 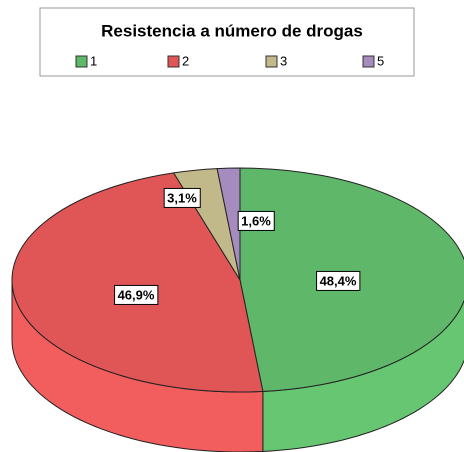 What do you see at coordinates (227, 42) in the screenshot?
I see `legend-box` at bounding box center [227, 42].